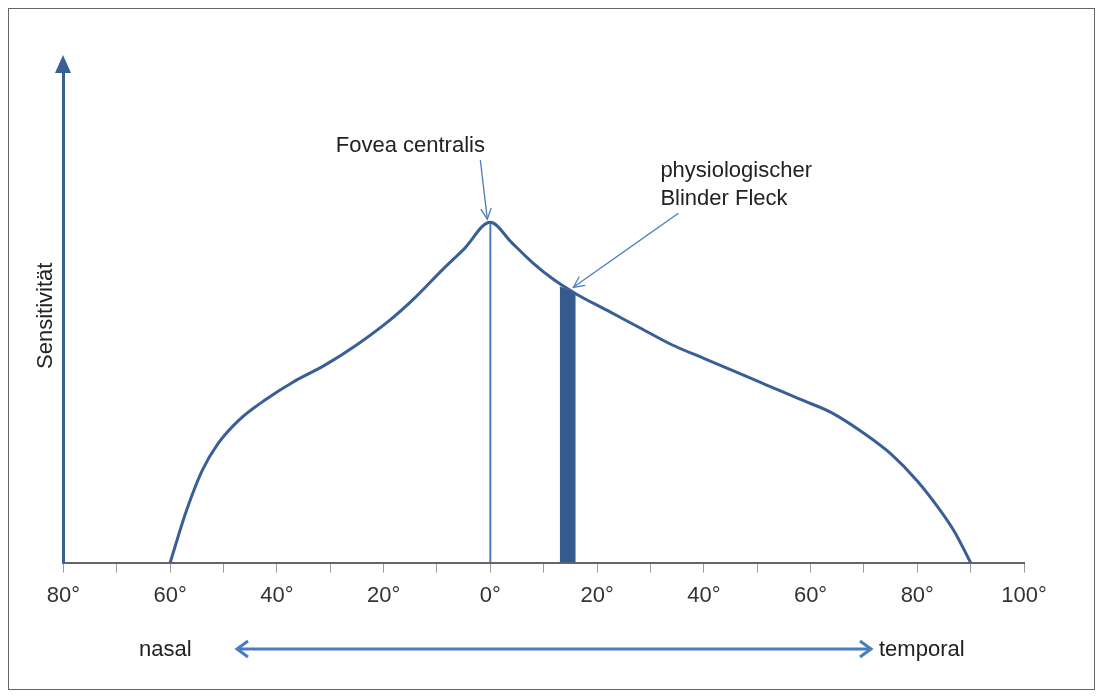 This screenshot has height=698, width=1105. Describe the element at coordinates (736, 184) in the screenshot. I see `annotation: physiologischer Blinder Fleck` at that location.